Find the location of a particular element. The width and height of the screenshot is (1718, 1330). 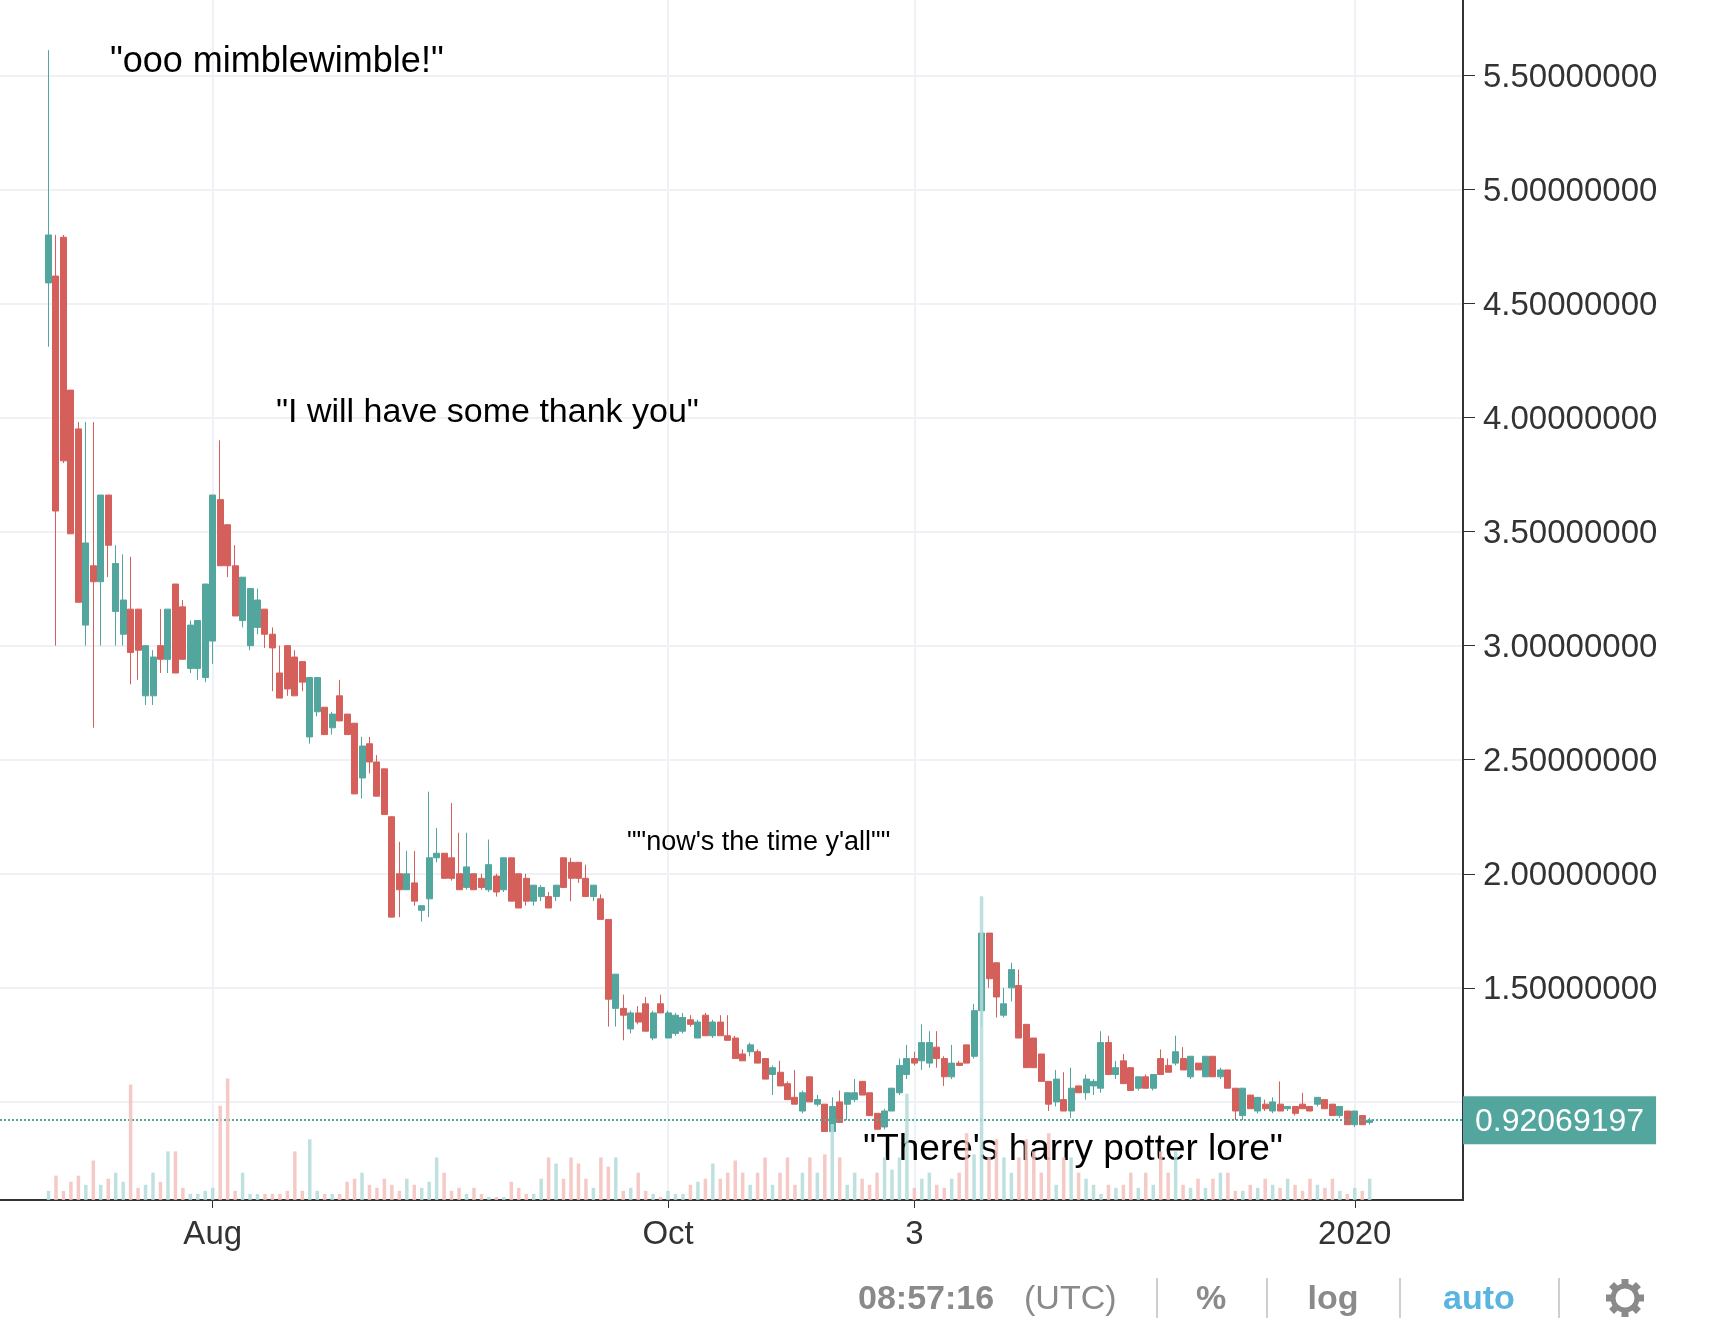

y-tick-label: 5.50000000 is located at coordinates (1570, 75).